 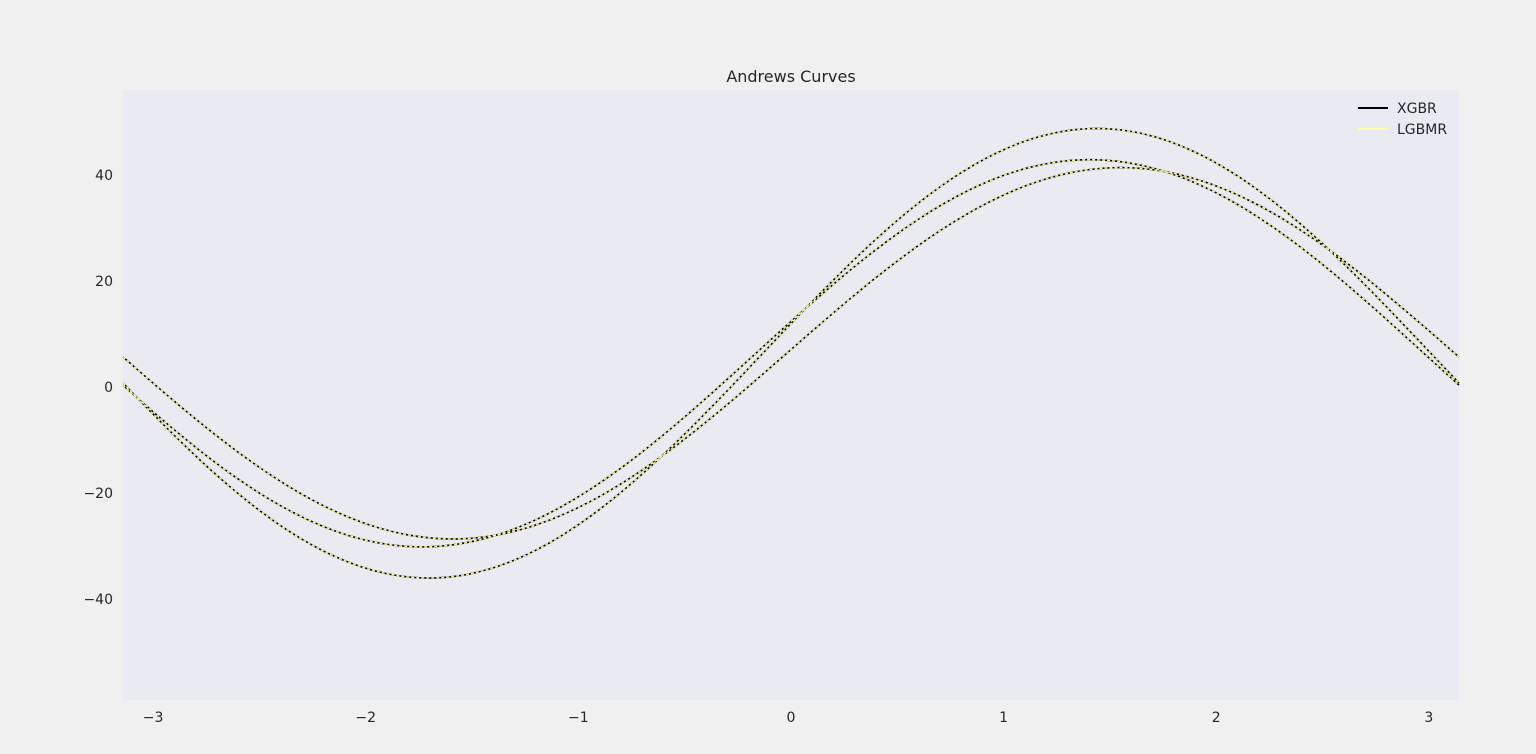 What do you see at coordinates (1003, 718) in the screenshot?
I see `x-tick-label: 1` at bounding box center [1003, 718].